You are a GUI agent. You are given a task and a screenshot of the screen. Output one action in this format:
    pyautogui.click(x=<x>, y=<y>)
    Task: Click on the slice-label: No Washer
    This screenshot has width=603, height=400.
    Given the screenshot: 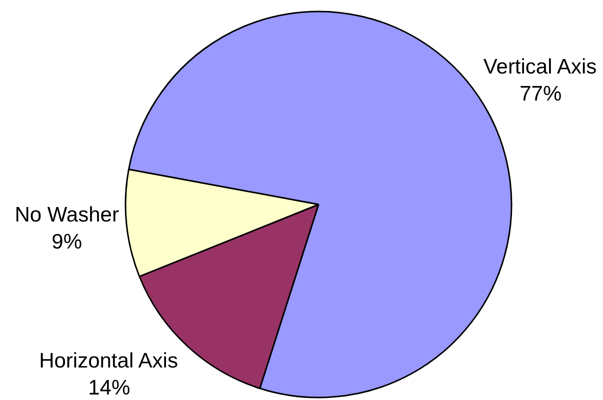 What is the action you would take?
    pyautogui.click(x=66, y=214)
    